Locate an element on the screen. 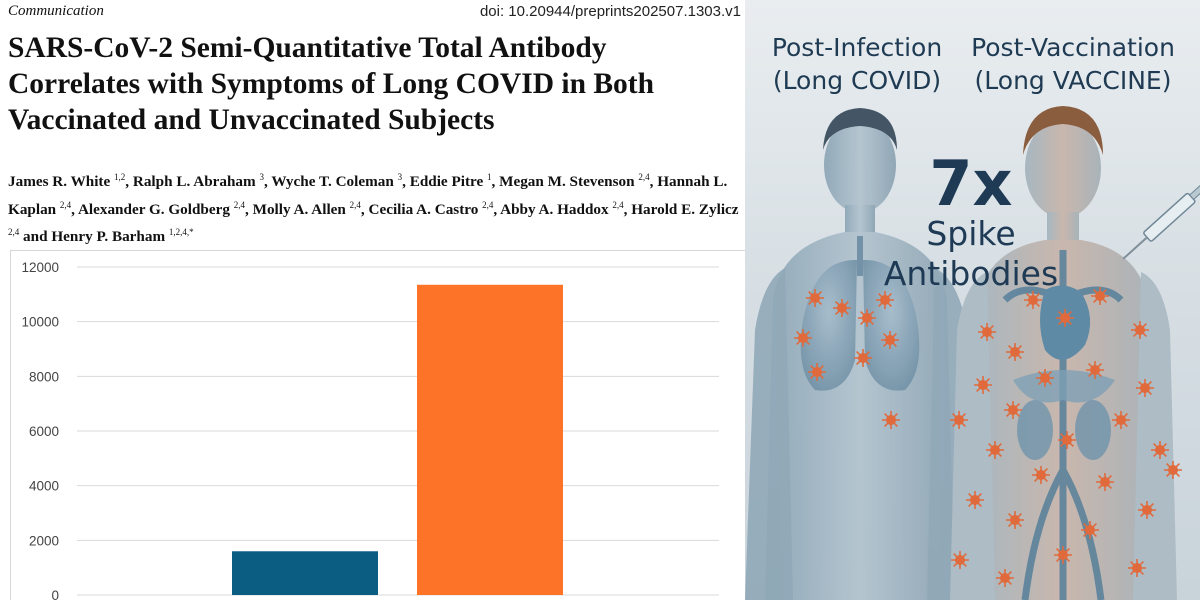 This screenshot has height=600, width=1200. author-name: James R. White 1,2 is located at coordinates (67, 181).